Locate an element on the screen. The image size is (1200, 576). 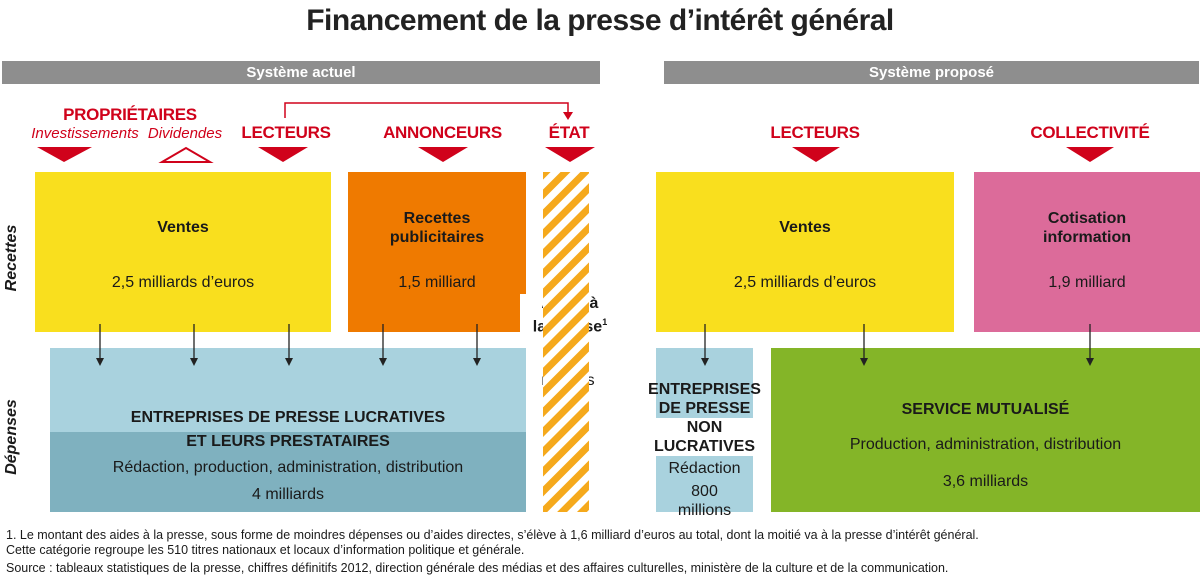
non-lucratives-desc: Rédaction is located at coordinates (704, 468).